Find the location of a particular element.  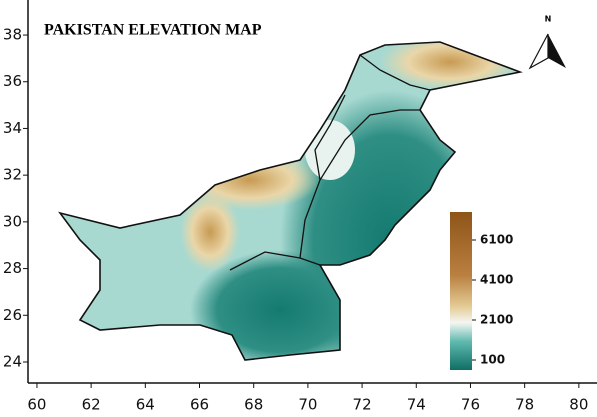

map-title: PAKISTAN ELEVATION MAP is located at coordinates (153, 30).